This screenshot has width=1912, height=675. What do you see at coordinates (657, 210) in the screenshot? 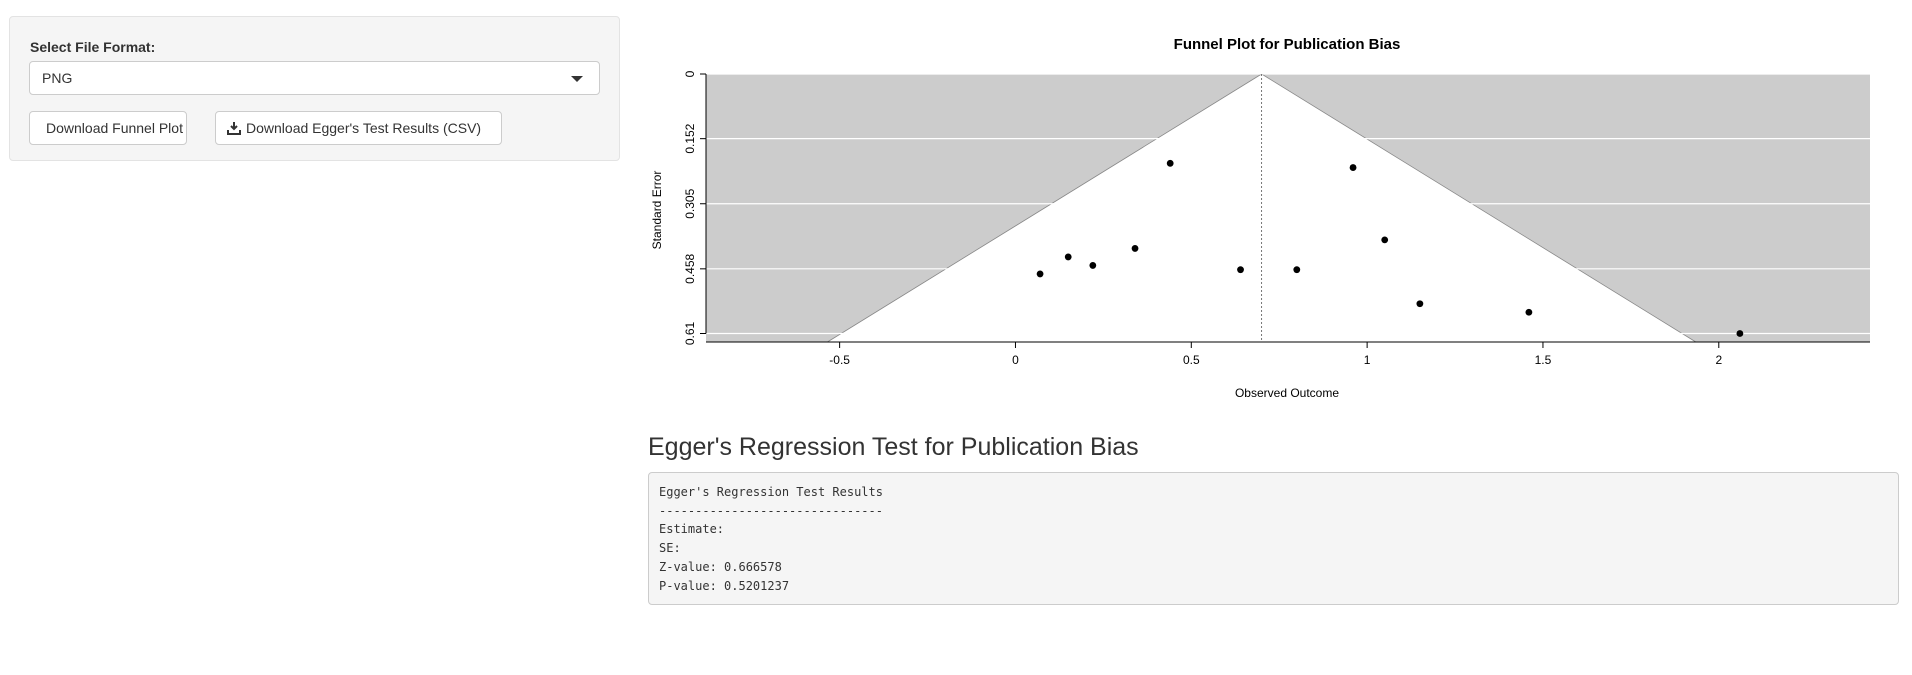
I see `y-axis-label: Standard Error` at bounding box center [657, 210].